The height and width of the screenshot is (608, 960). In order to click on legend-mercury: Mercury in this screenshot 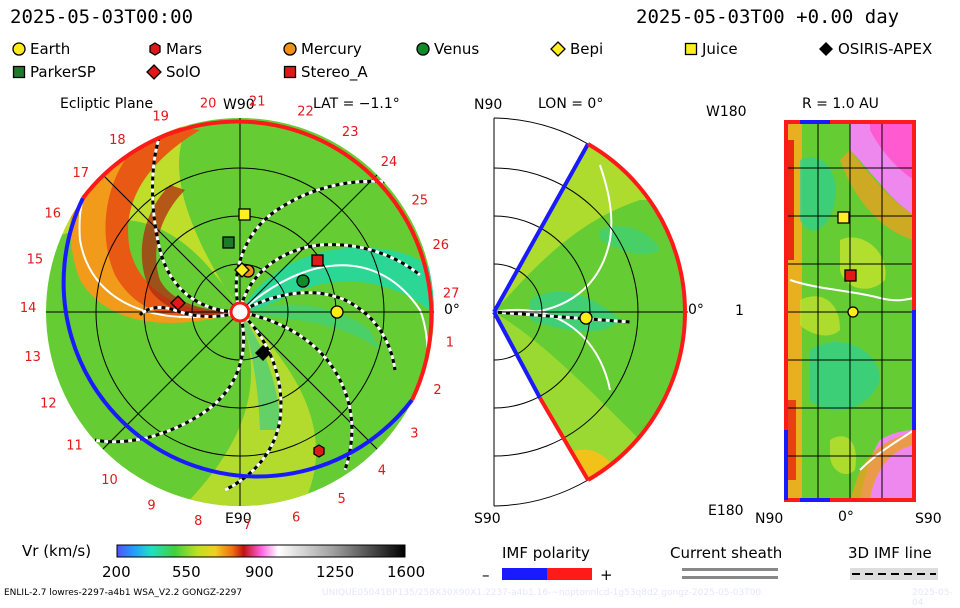, I will do `click(322, 49)`.